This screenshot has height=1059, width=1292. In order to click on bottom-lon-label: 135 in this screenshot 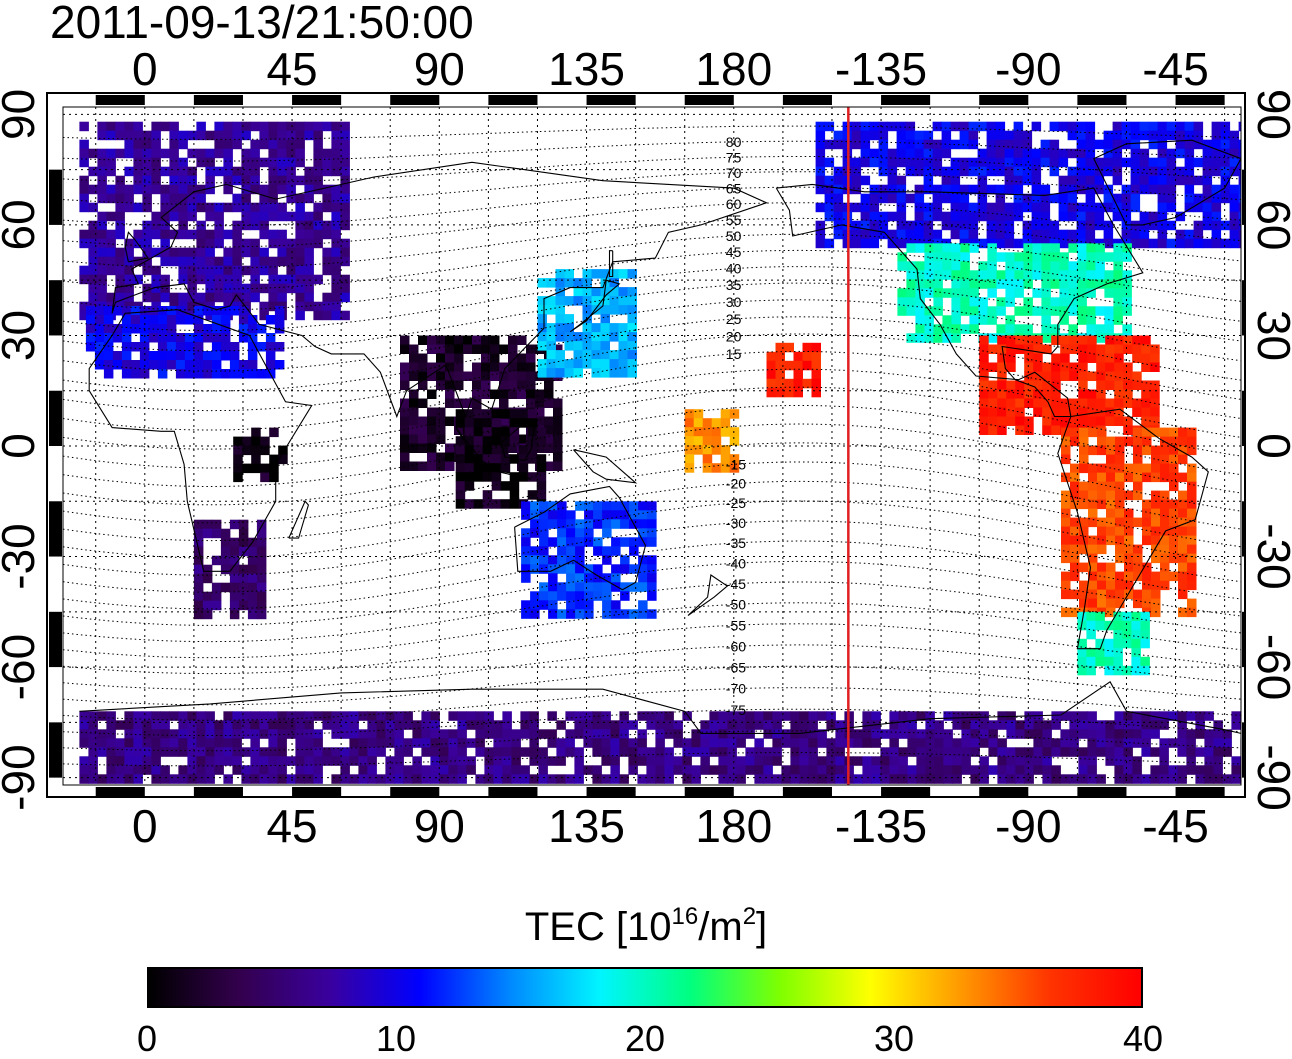, I will do `click(586, 826)`.